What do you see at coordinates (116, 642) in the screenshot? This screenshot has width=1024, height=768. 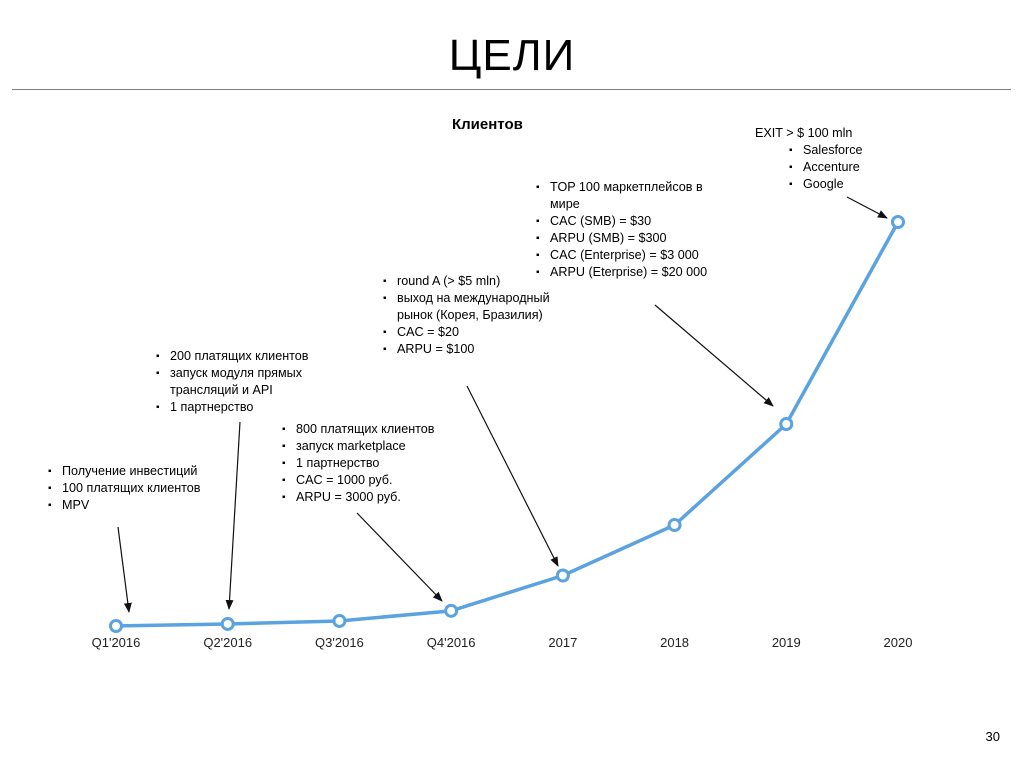 I see `x-tick-label: Q1'2016` at bounding box center [116, 642].